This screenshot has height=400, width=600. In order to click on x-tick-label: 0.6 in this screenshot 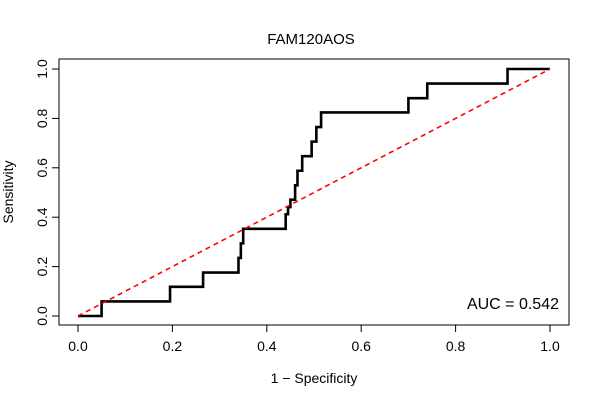, I will do `click(361, 346)`.